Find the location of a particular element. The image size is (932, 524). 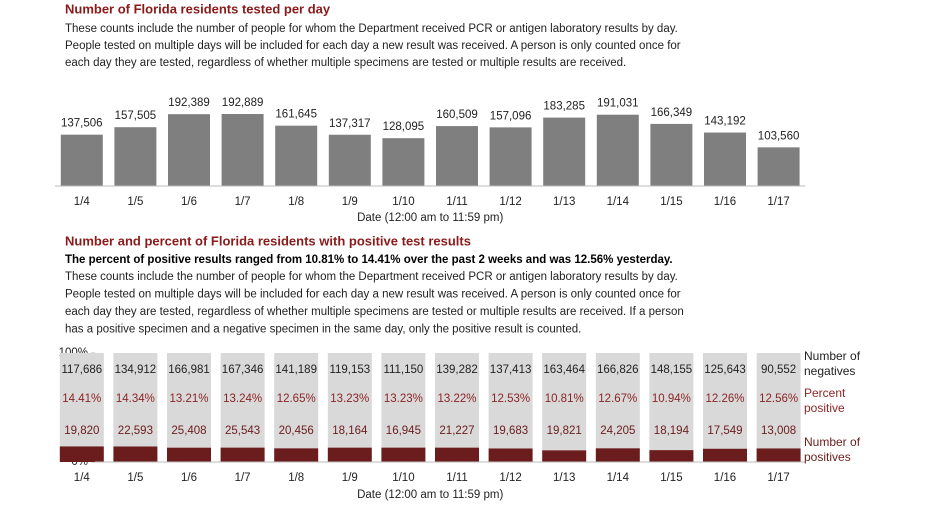

value-label: 137,317 is located at coordinates (350, 124).